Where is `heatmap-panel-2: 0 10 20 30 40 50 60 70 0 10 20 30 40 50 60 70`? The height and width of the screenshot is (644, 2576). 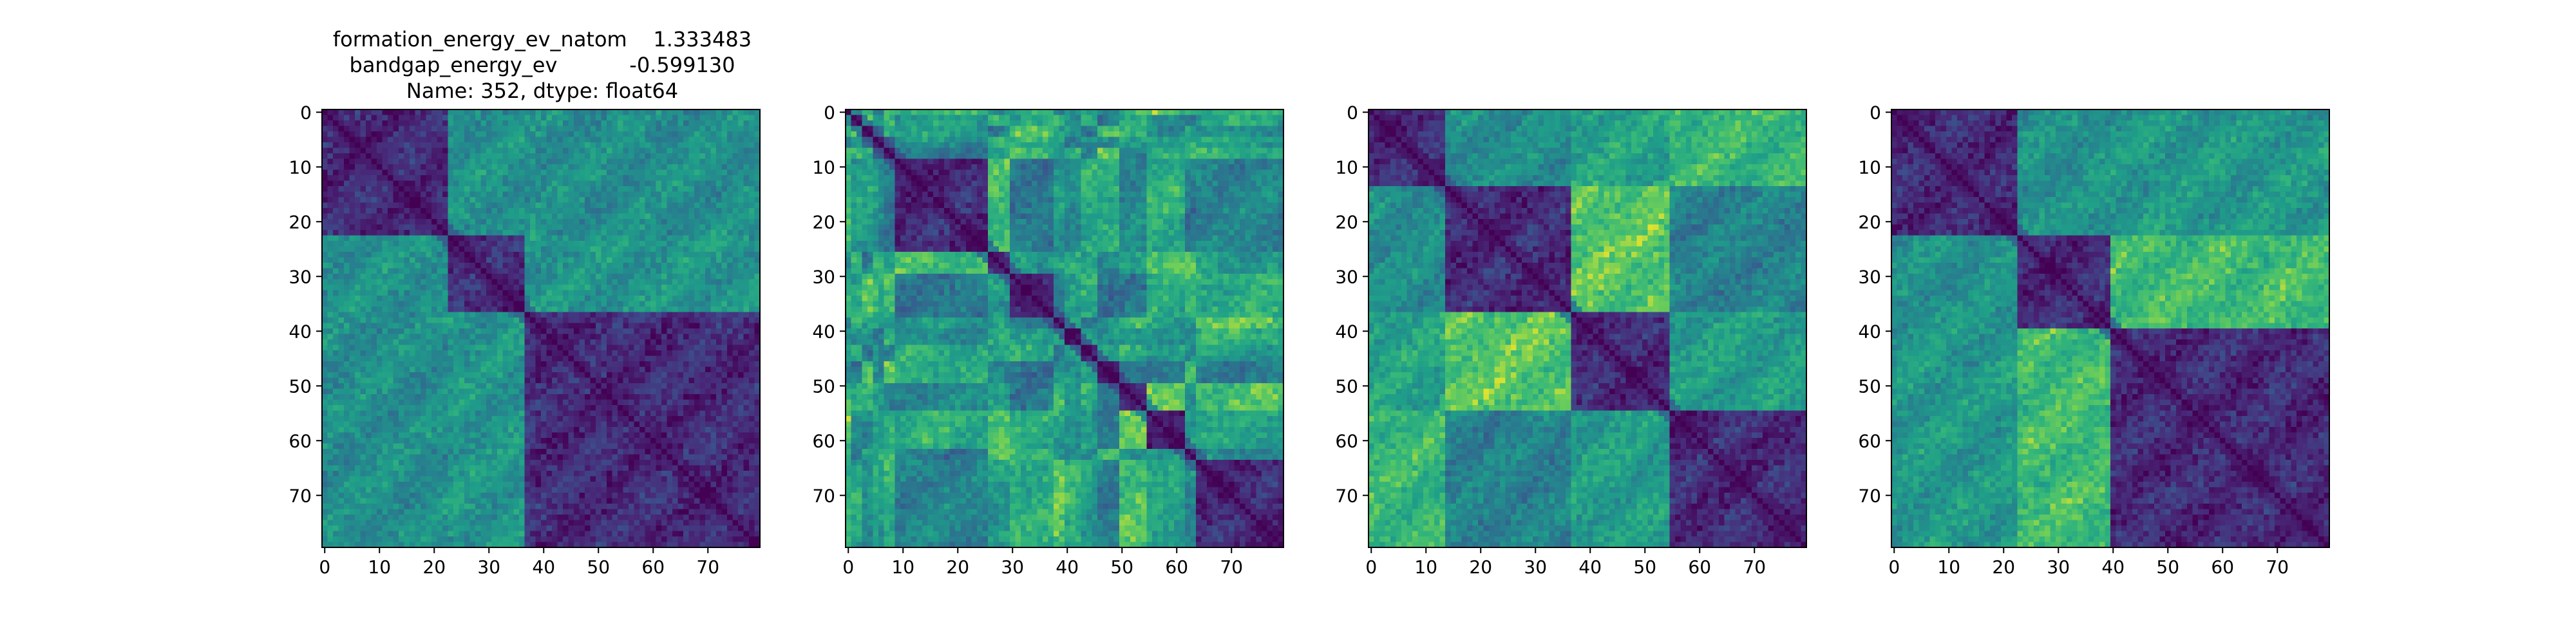 heatmap-panel-2: 0 10 20 30 40 50 60 70 0 10 20 30 40 50 60 70 is located at coordinates (1048, 340).